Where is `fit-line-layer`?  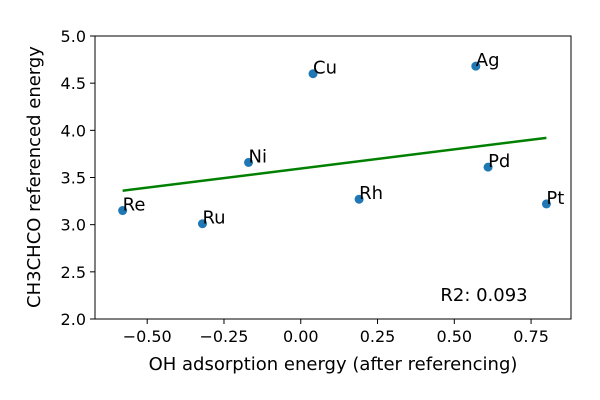
fit-line-layer is located at coordinates (334, 164).